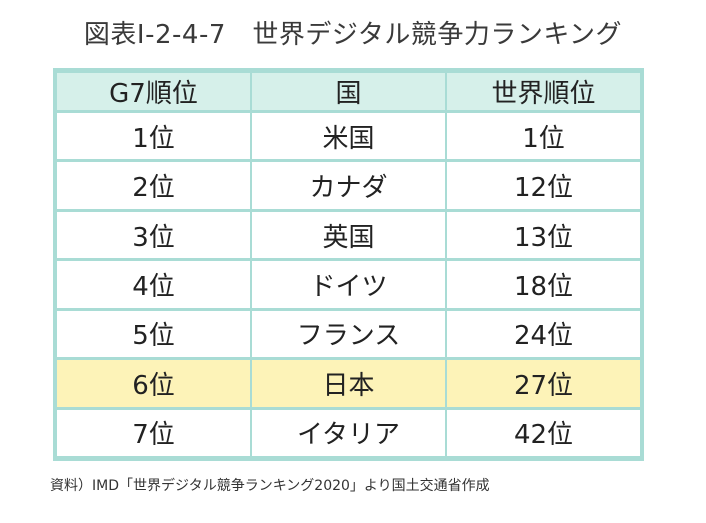 The height and width of the screenshot is (523, 706). I want to click on table-row: 1位 米国 1位, so click(348, 136).